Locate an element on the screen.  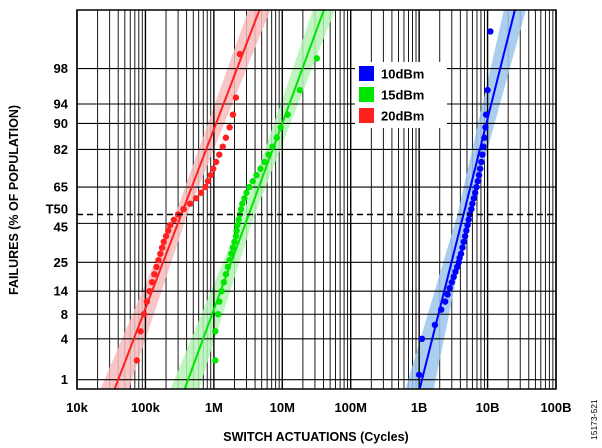
x-tick-label: 100M is located at coordinates (350, 407).